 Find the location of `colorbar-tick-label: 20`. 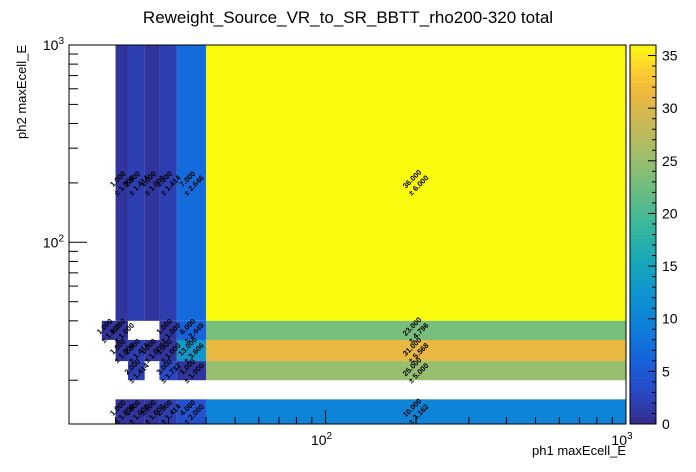

colorbar-tick-label: 20 is located at coordinates (670, 213).